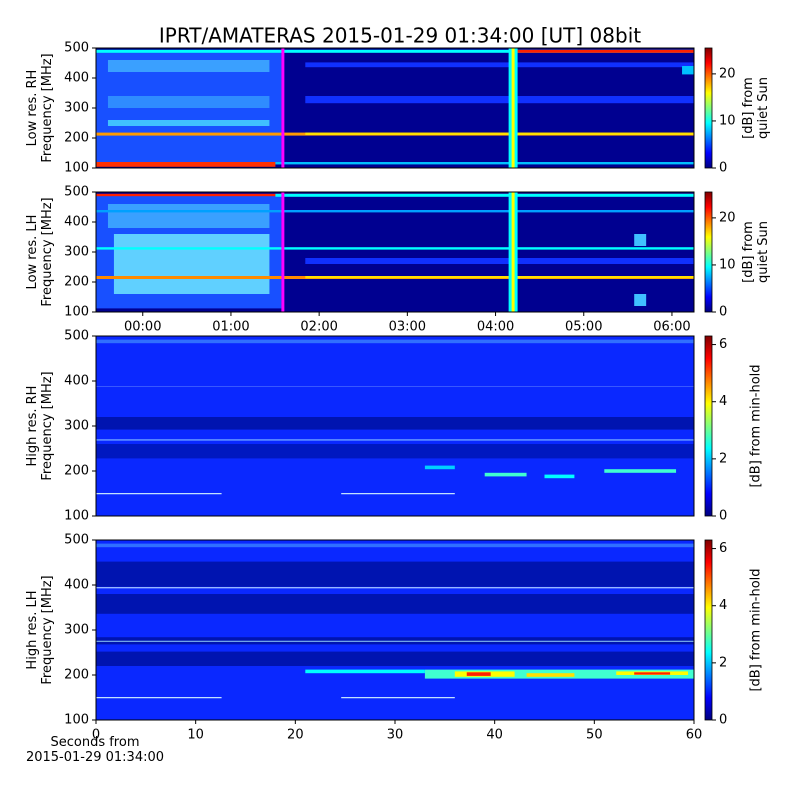  What do you see at coordinates (95, 750) in the screenshot?
I see `x-axis-label: Seconds from 2015-01-29 01:34:00` at bounding box center [95, 750].